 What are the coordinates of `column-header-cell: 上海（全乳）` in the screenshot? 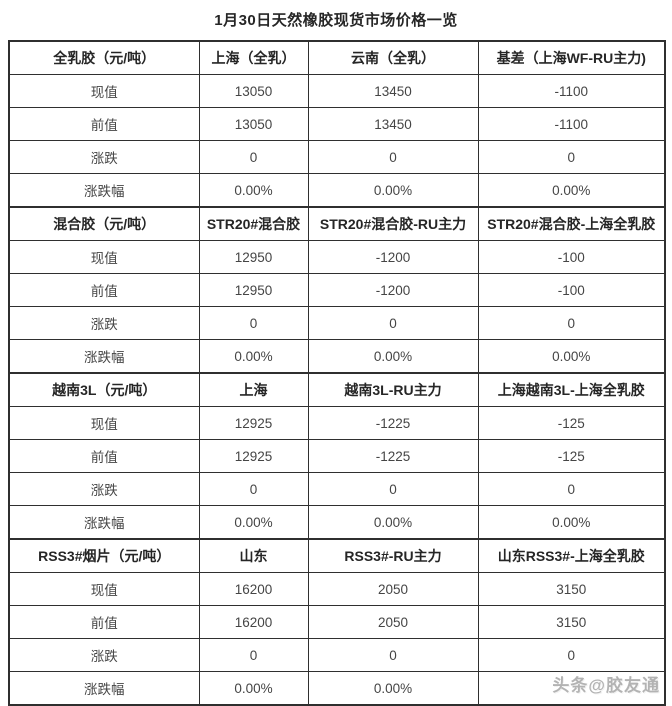 It's located at (253, 57).